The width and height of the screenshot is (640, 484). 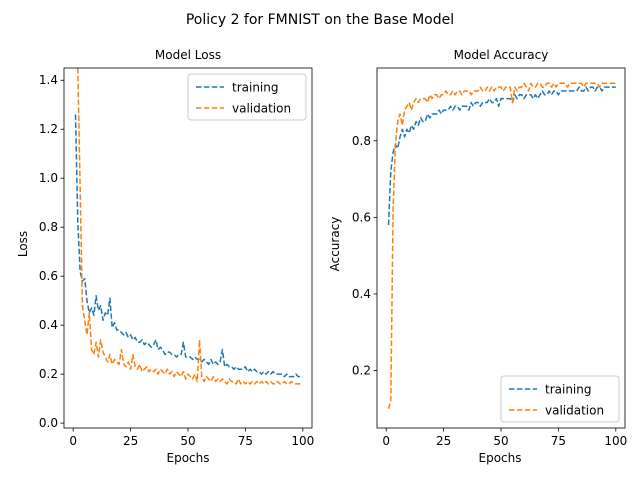 I want to click on loss-y-tick-label: 1.0, so click(x=48, y=178).